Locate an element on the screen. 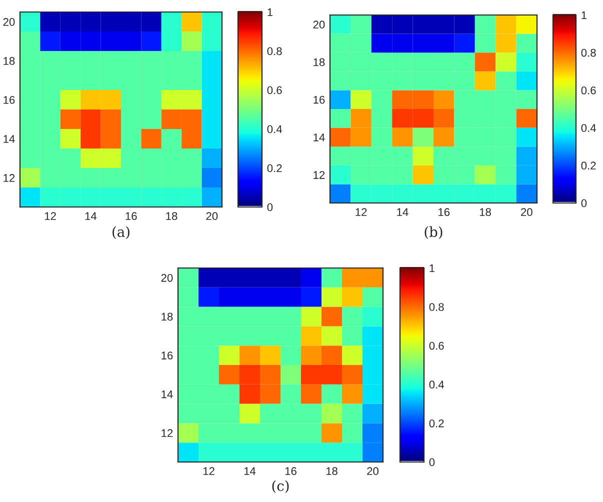  text: (c) is located at coordinates (280, 486).